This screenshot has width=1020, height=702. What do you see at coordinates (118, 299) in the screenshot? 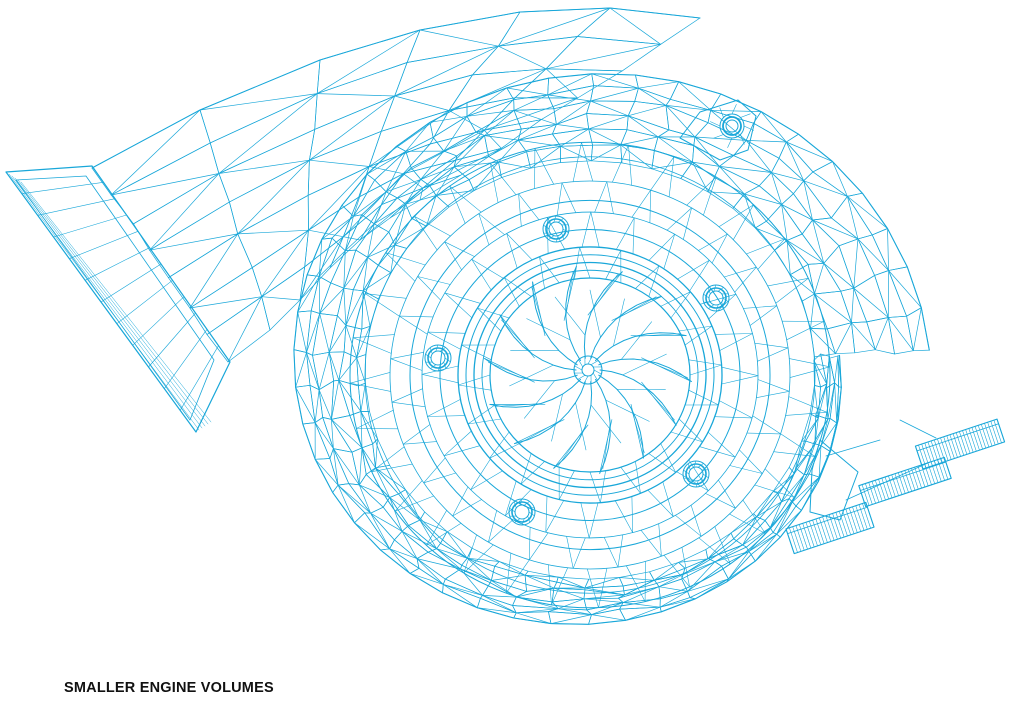
I see `inlet-flange-mesh` at bounding box center [118, 299].